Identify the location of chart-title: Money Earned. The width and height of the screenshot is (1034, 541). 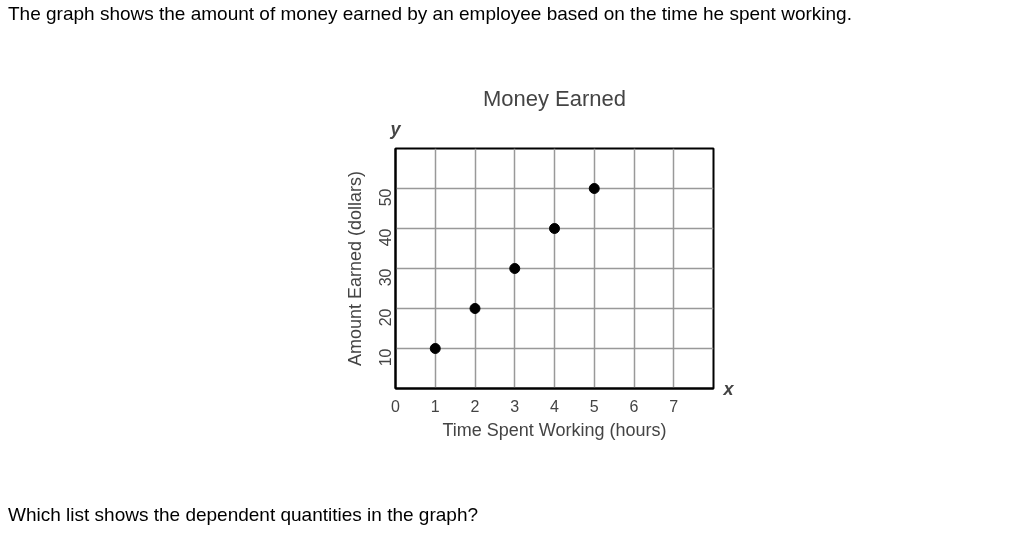
(554, 98).